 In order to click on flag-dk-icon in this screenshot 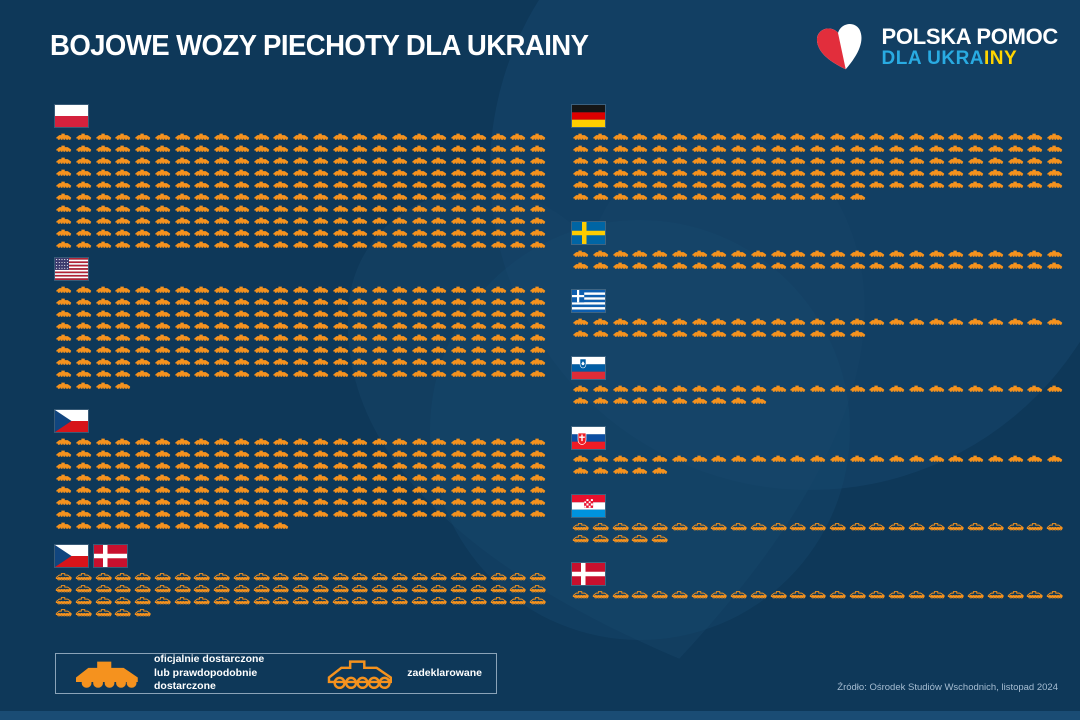, I will do `click(588, 574)`.